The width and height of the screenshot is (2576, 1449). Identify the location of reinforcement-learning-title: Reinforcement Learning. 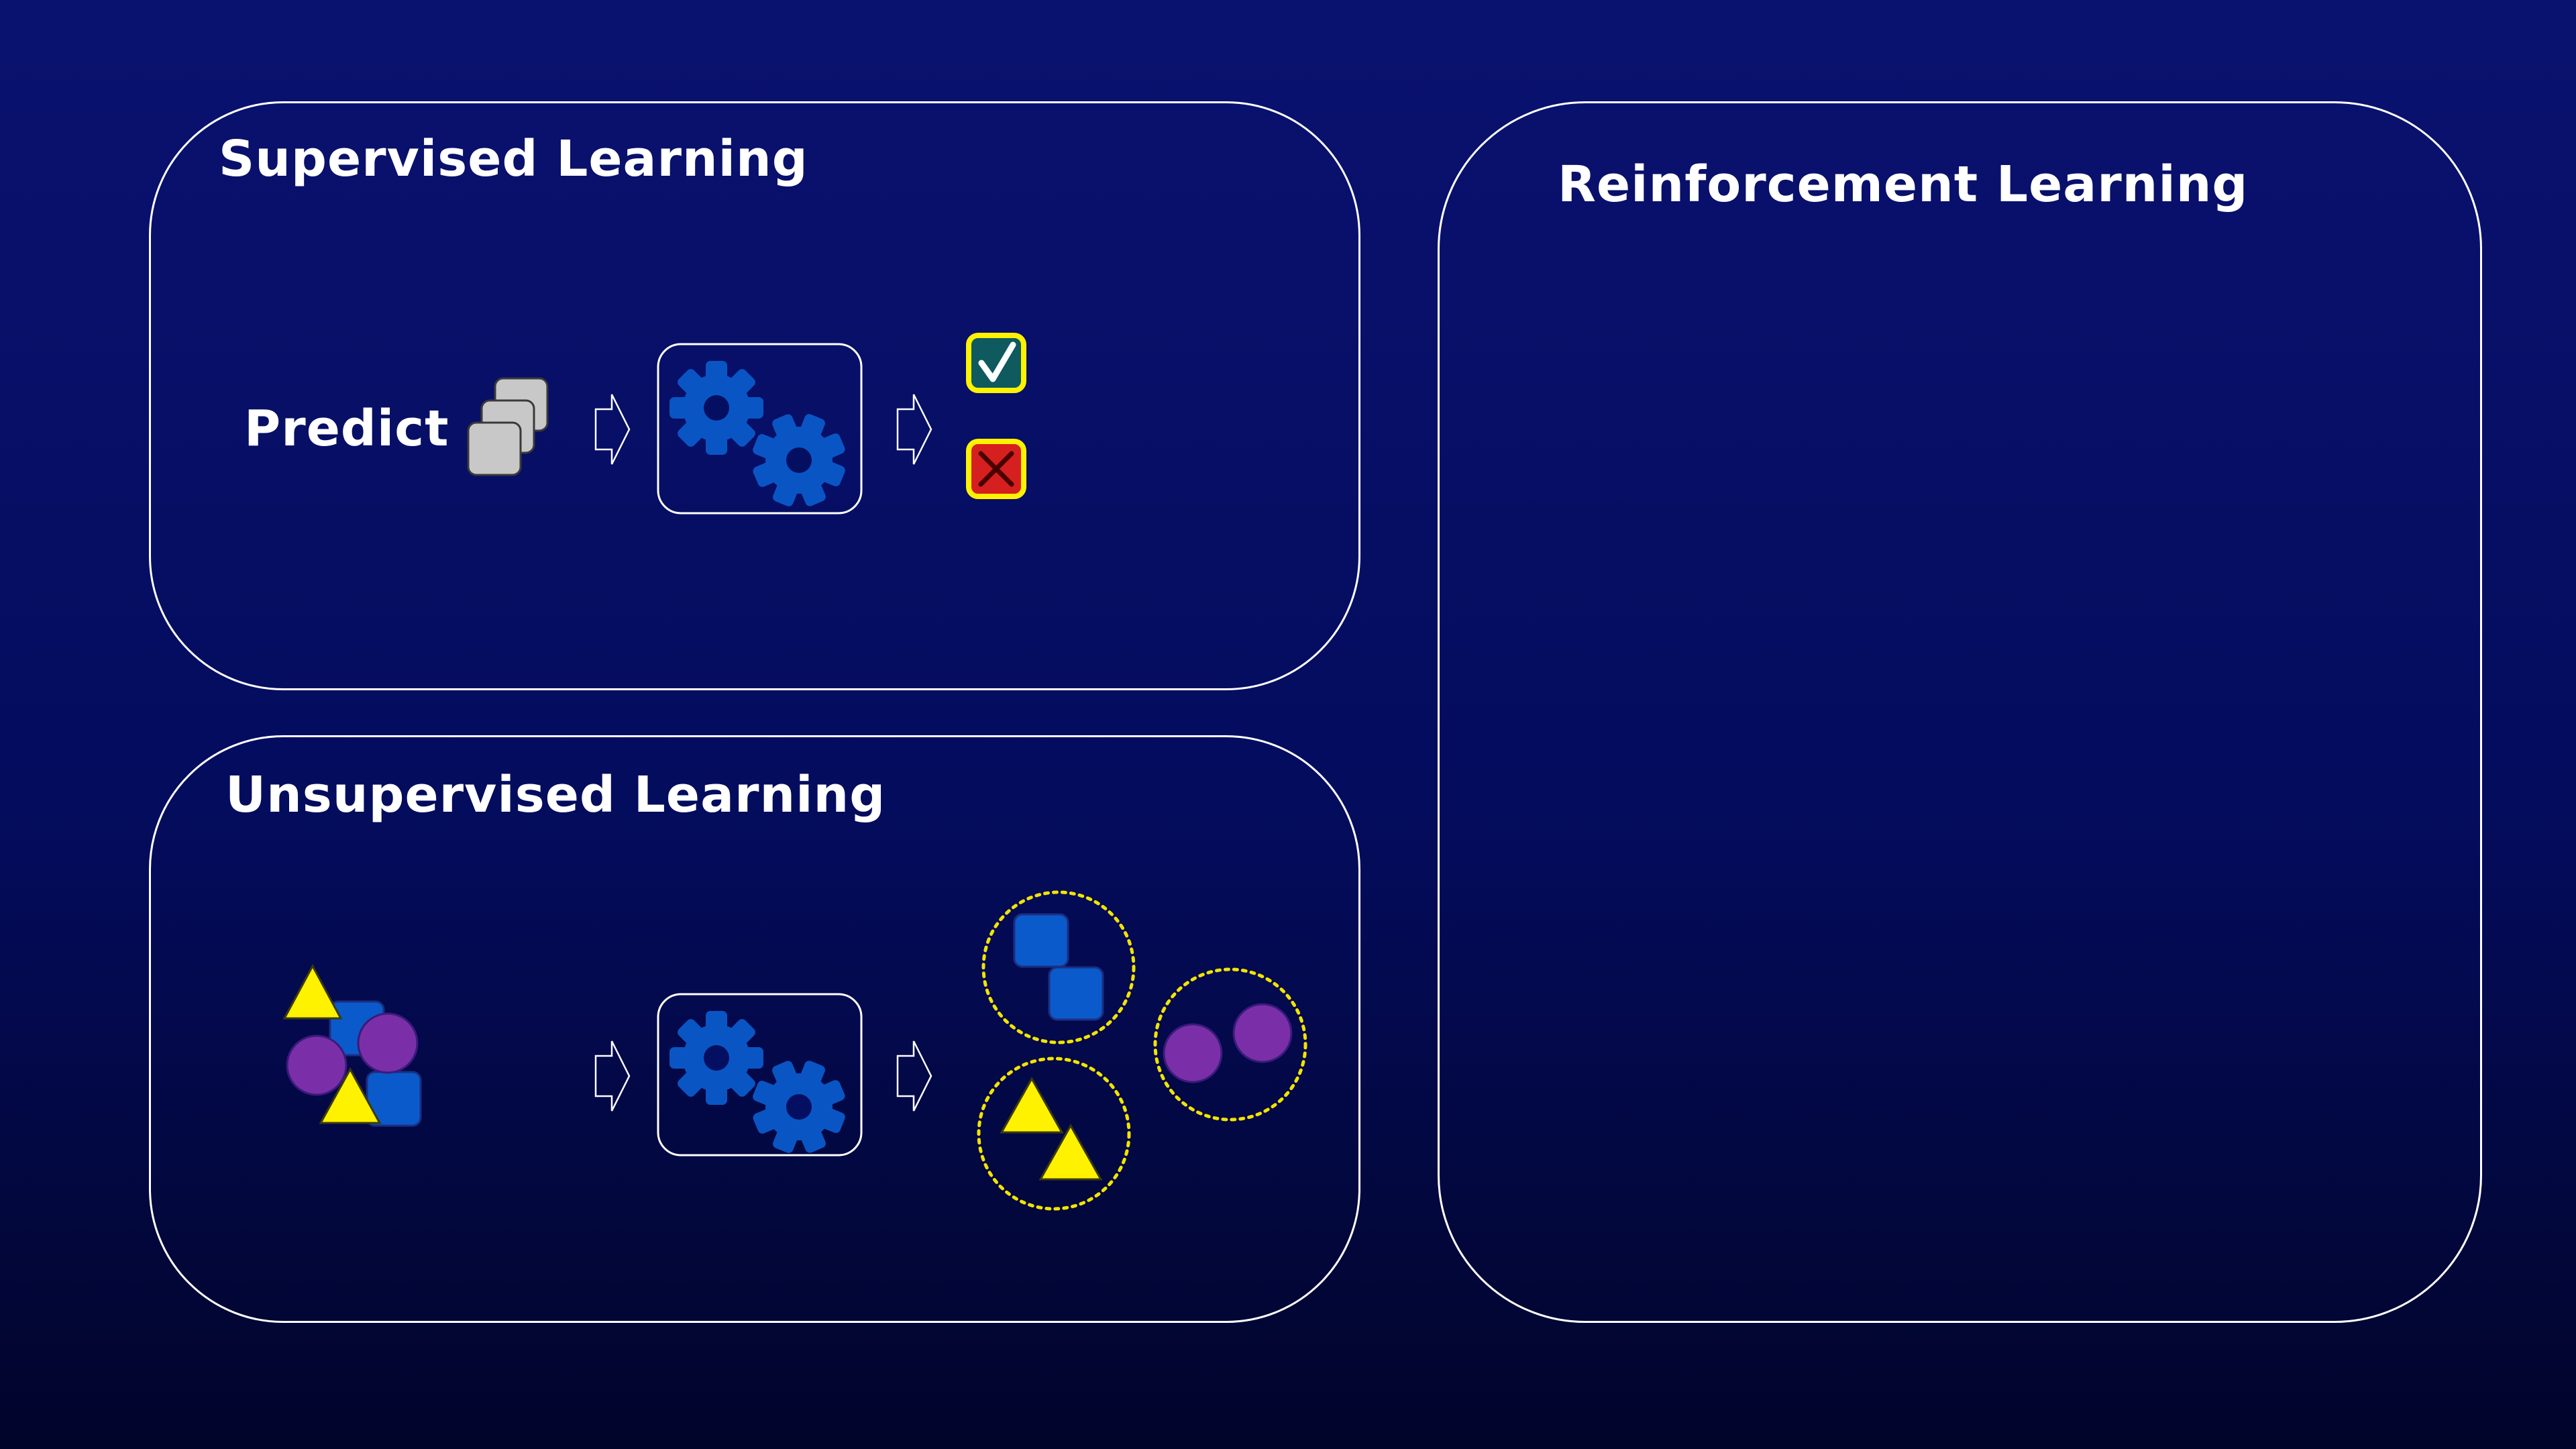
(1903, 184).